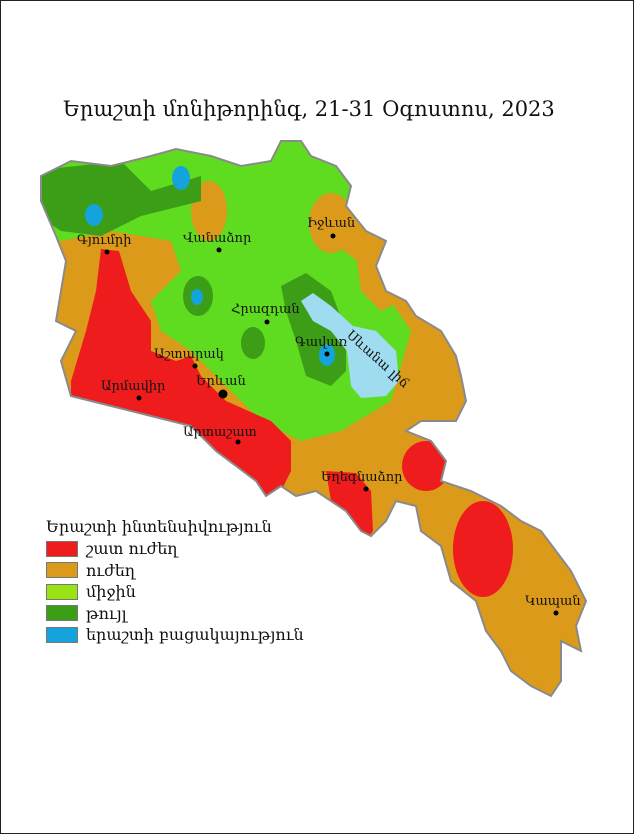  I want to click on legend-label: միջին, so click(111, 592).